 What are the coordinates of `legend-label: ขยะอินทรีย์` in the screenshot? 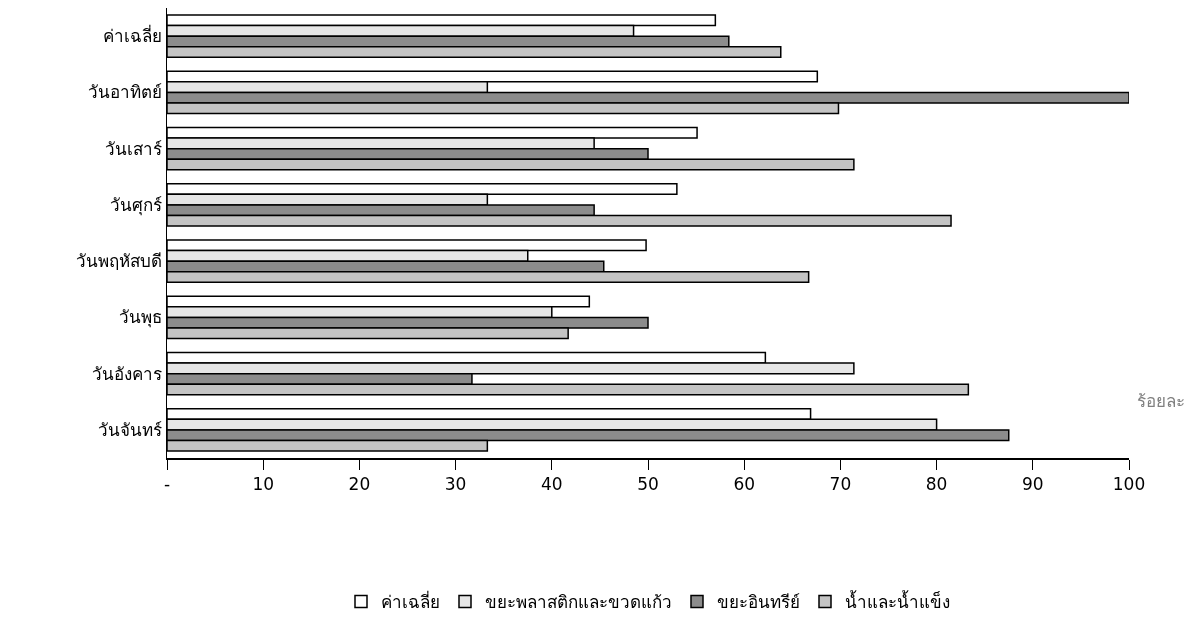 It's located at (758, 602).